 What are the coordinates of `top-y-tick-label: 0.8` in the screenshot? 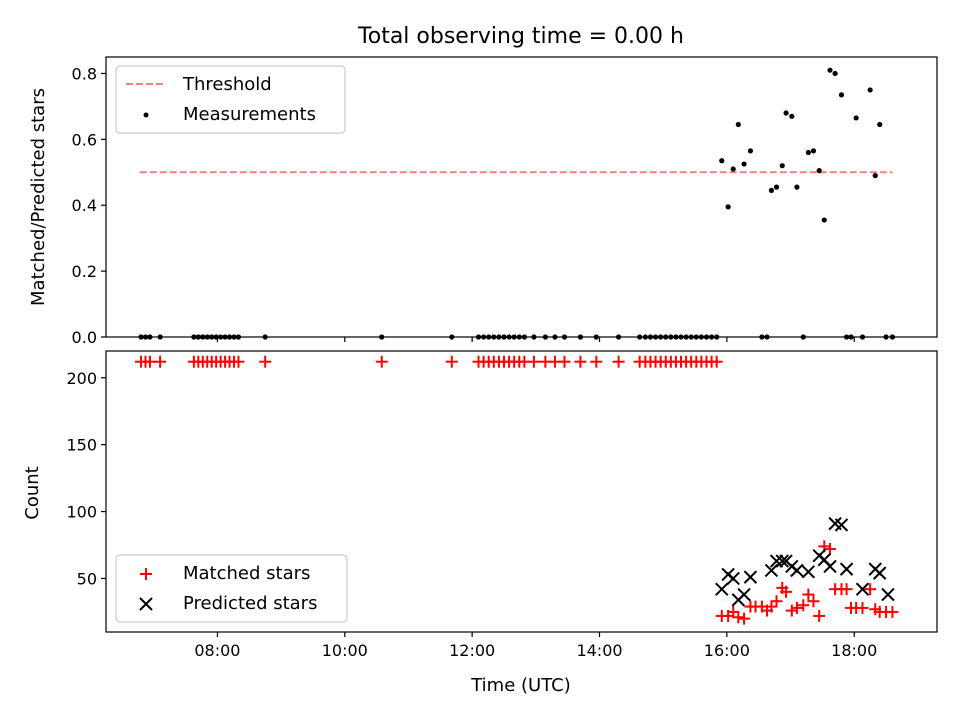 It's located at (84, 73).